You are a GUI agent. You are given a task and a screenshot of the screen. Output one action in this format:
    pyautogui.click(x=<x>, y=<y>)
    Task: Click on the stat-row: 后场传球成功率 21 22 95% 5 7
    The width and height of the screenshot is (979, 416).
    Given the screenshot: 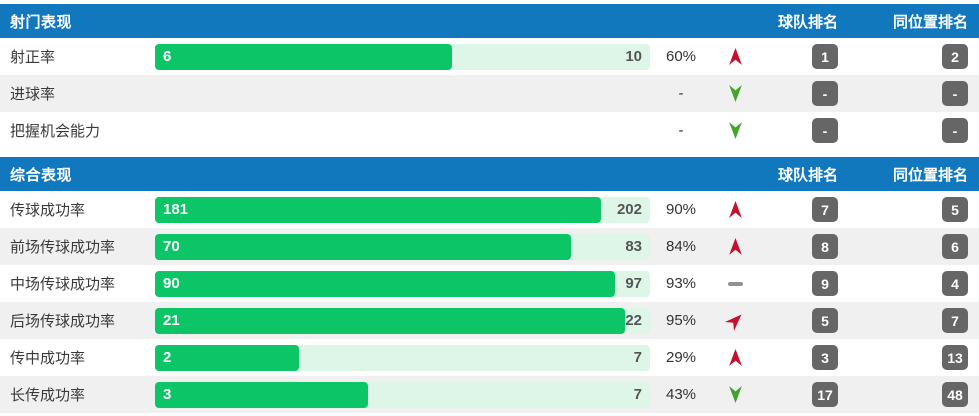 What is the action you would take?
    pyautogui.click(x=489, y=320)
    